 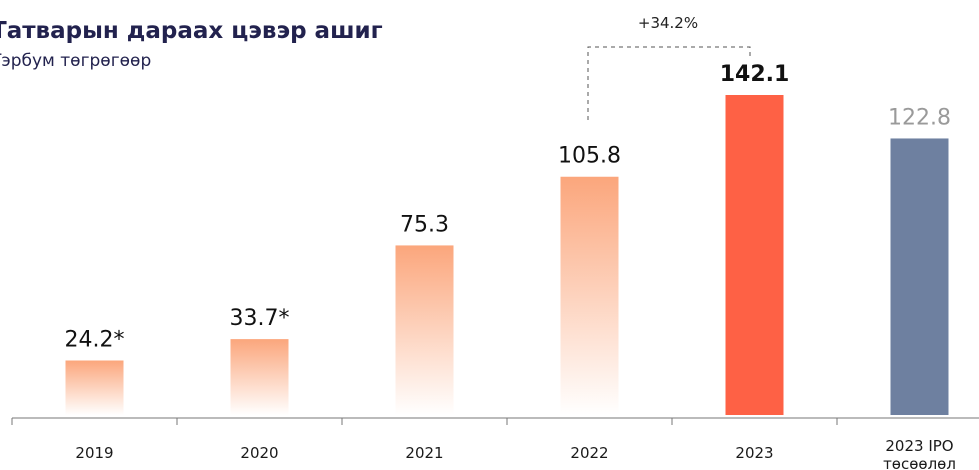 I want to click on x-tick-label: 2021, so click(x=424, y=453).